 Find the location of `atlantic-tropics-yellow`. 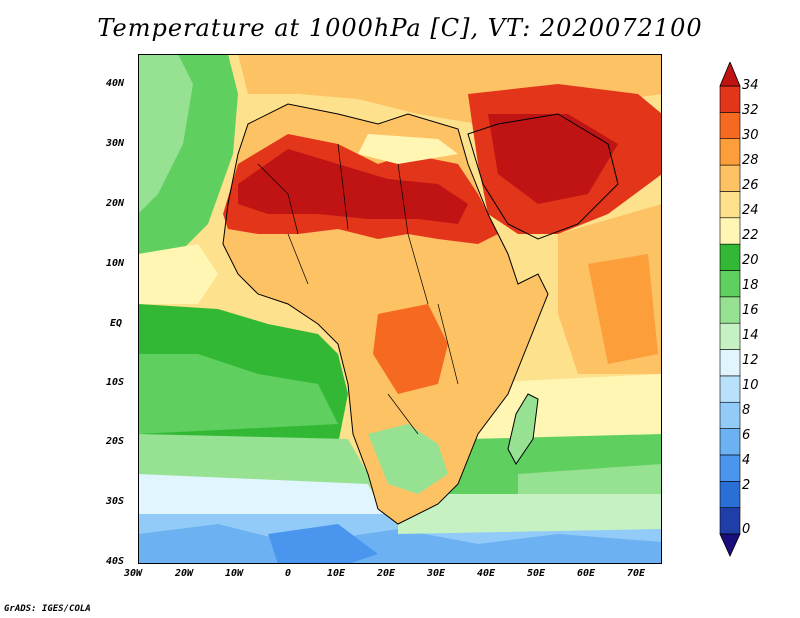

atlantic-tropics-yellow is located at coordinates (178, 274).